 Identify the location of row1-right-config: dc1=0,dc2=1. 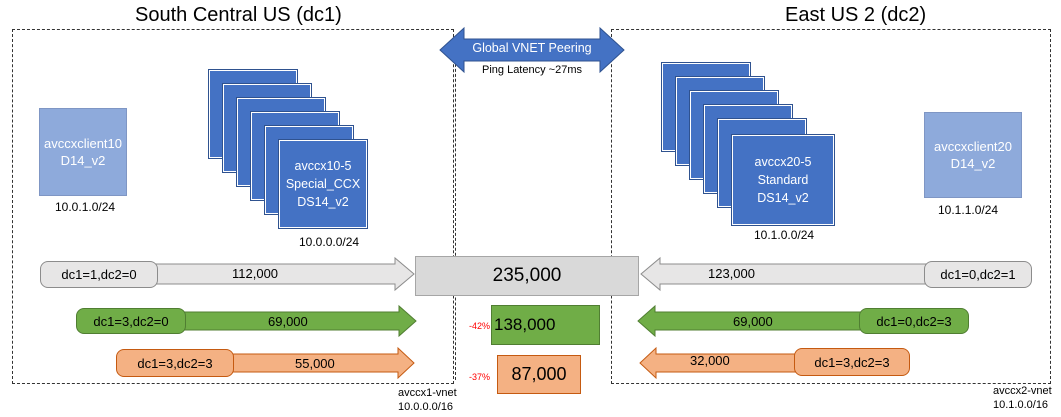
(978, 274).